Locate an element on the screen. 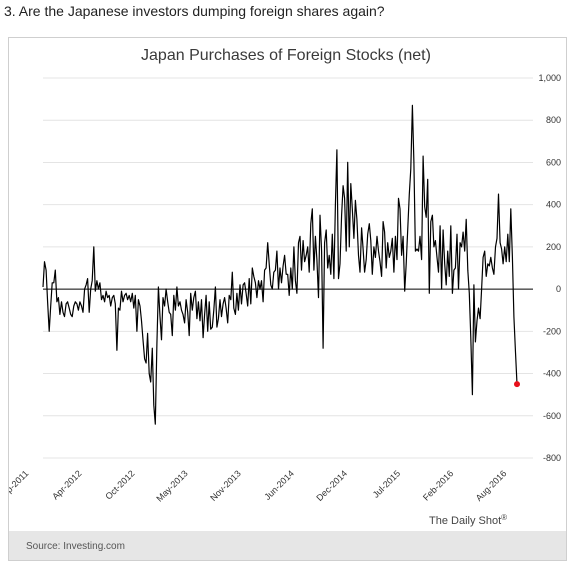 Image resolution: width=577 pixels, height=575 pixels. y-tick-label: -200 is located at coordinates (552, 331).